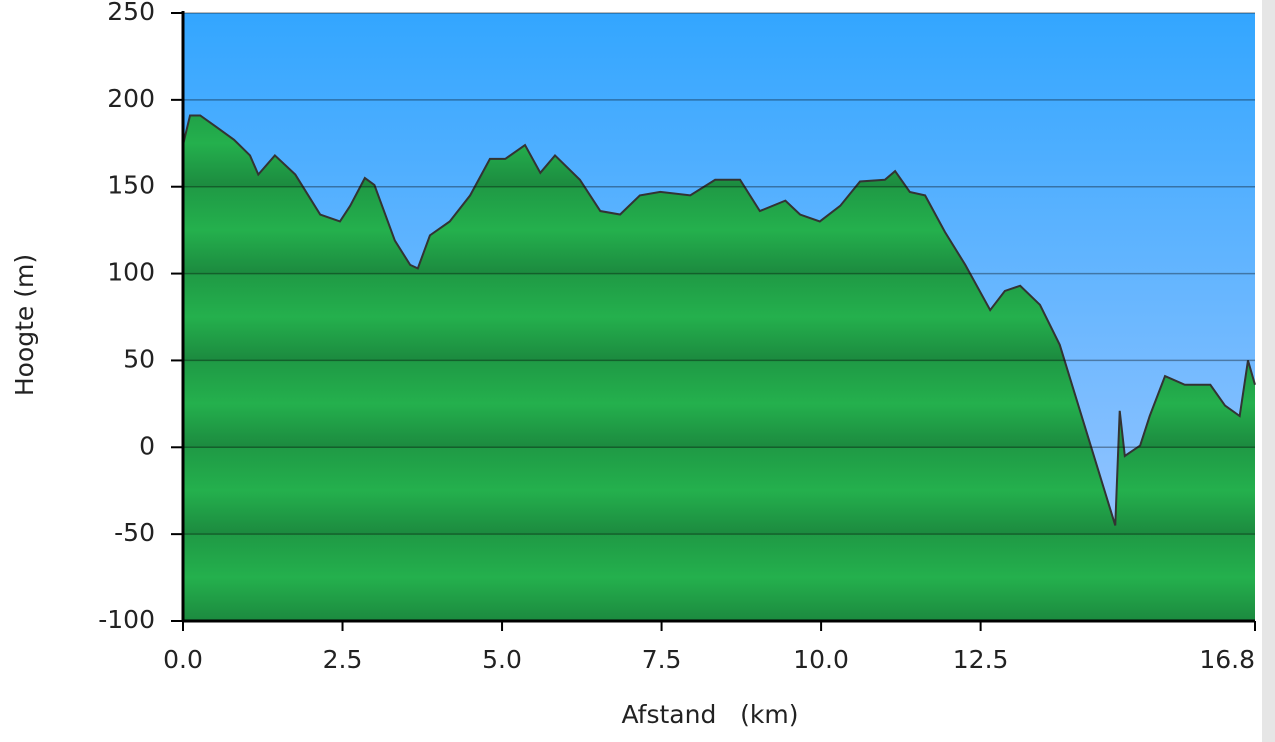 This screenshot has height=742, width=1275. What do you see at coordinates (183, 659) in the screenshot?
I see `x-tick-label: 0.0` at bounding box center [183, 659].